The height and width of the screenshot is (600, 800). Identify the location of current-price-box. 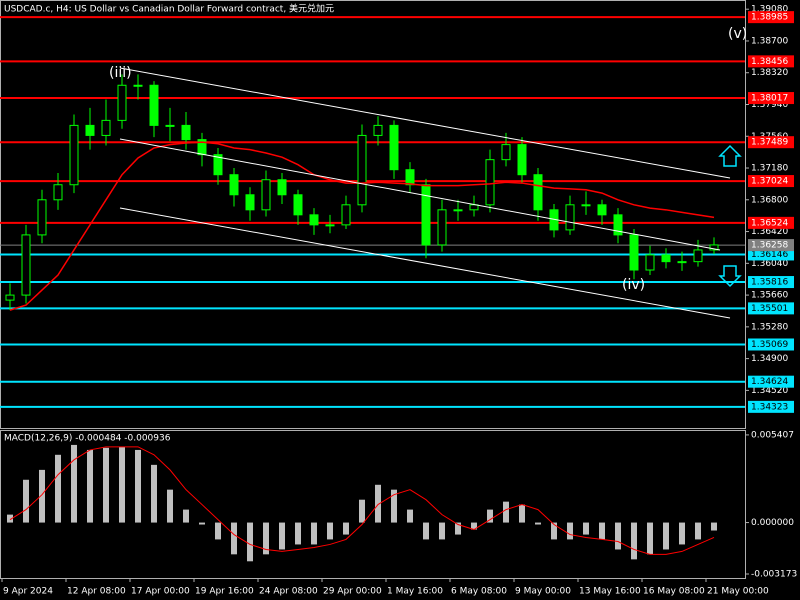
(771, 245).